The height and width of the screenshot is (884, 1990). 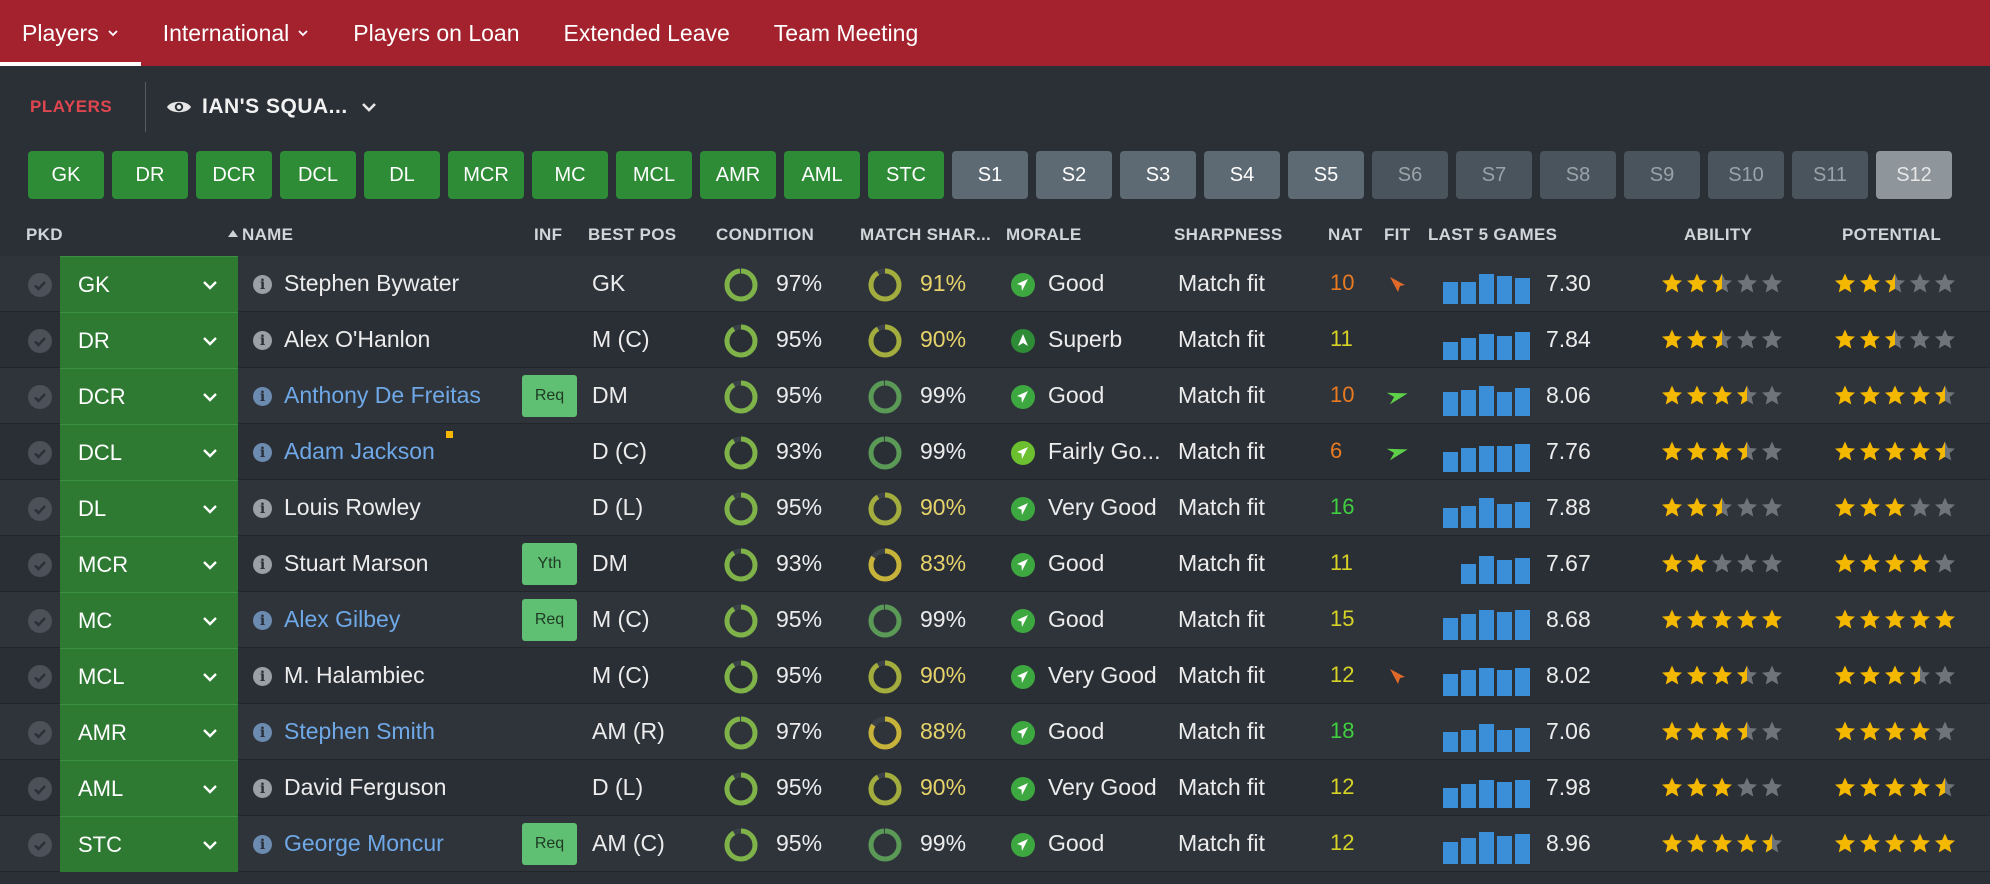 What do you see at coordinates (647, 33) in the screenshot?
I see `nav-tab-extended-leave: Extended Leave` at bounding box center [647, 33].